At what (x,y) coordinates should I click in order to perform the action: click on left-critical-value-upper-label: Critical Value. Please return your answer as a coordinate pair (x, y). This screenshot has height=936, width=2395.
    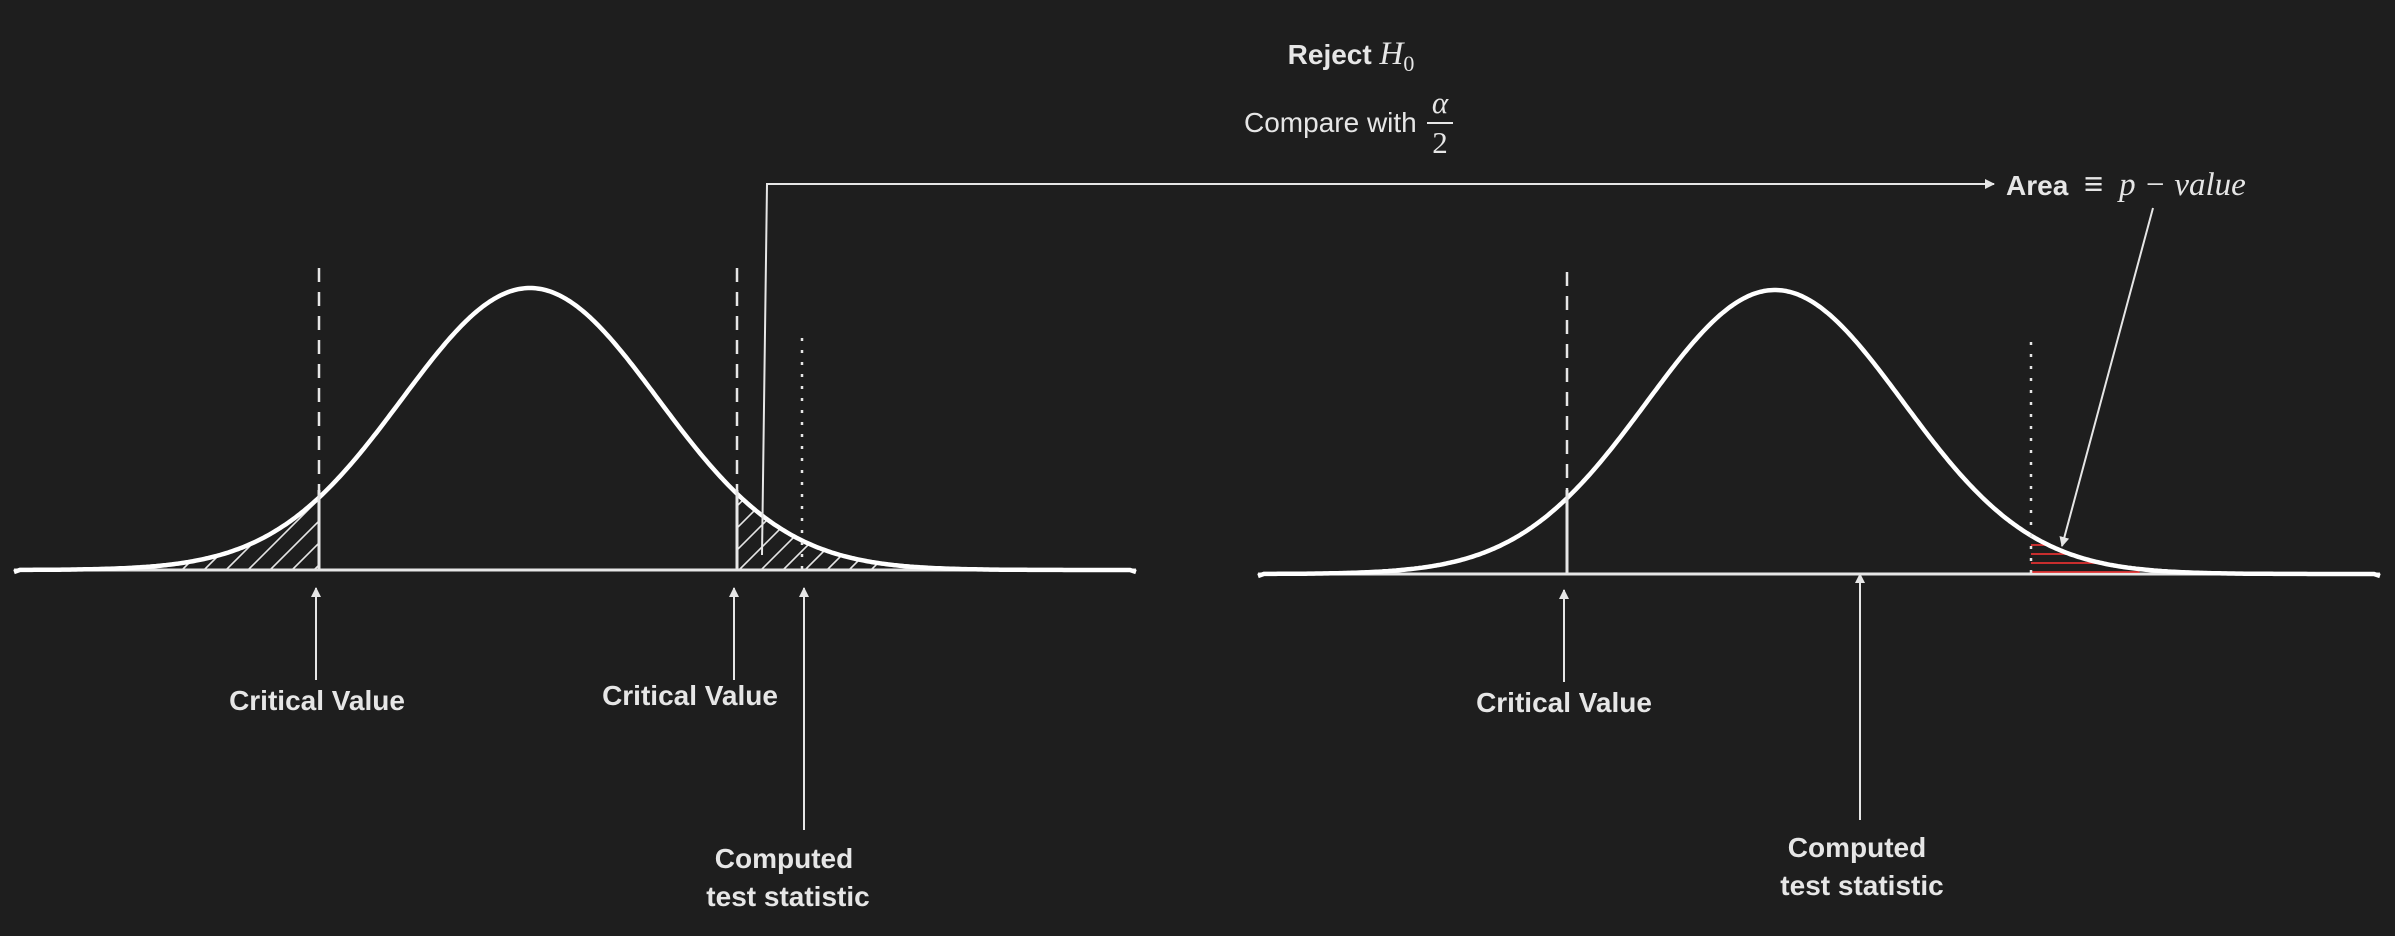
    Looking at the image, I should click on (690, 695).